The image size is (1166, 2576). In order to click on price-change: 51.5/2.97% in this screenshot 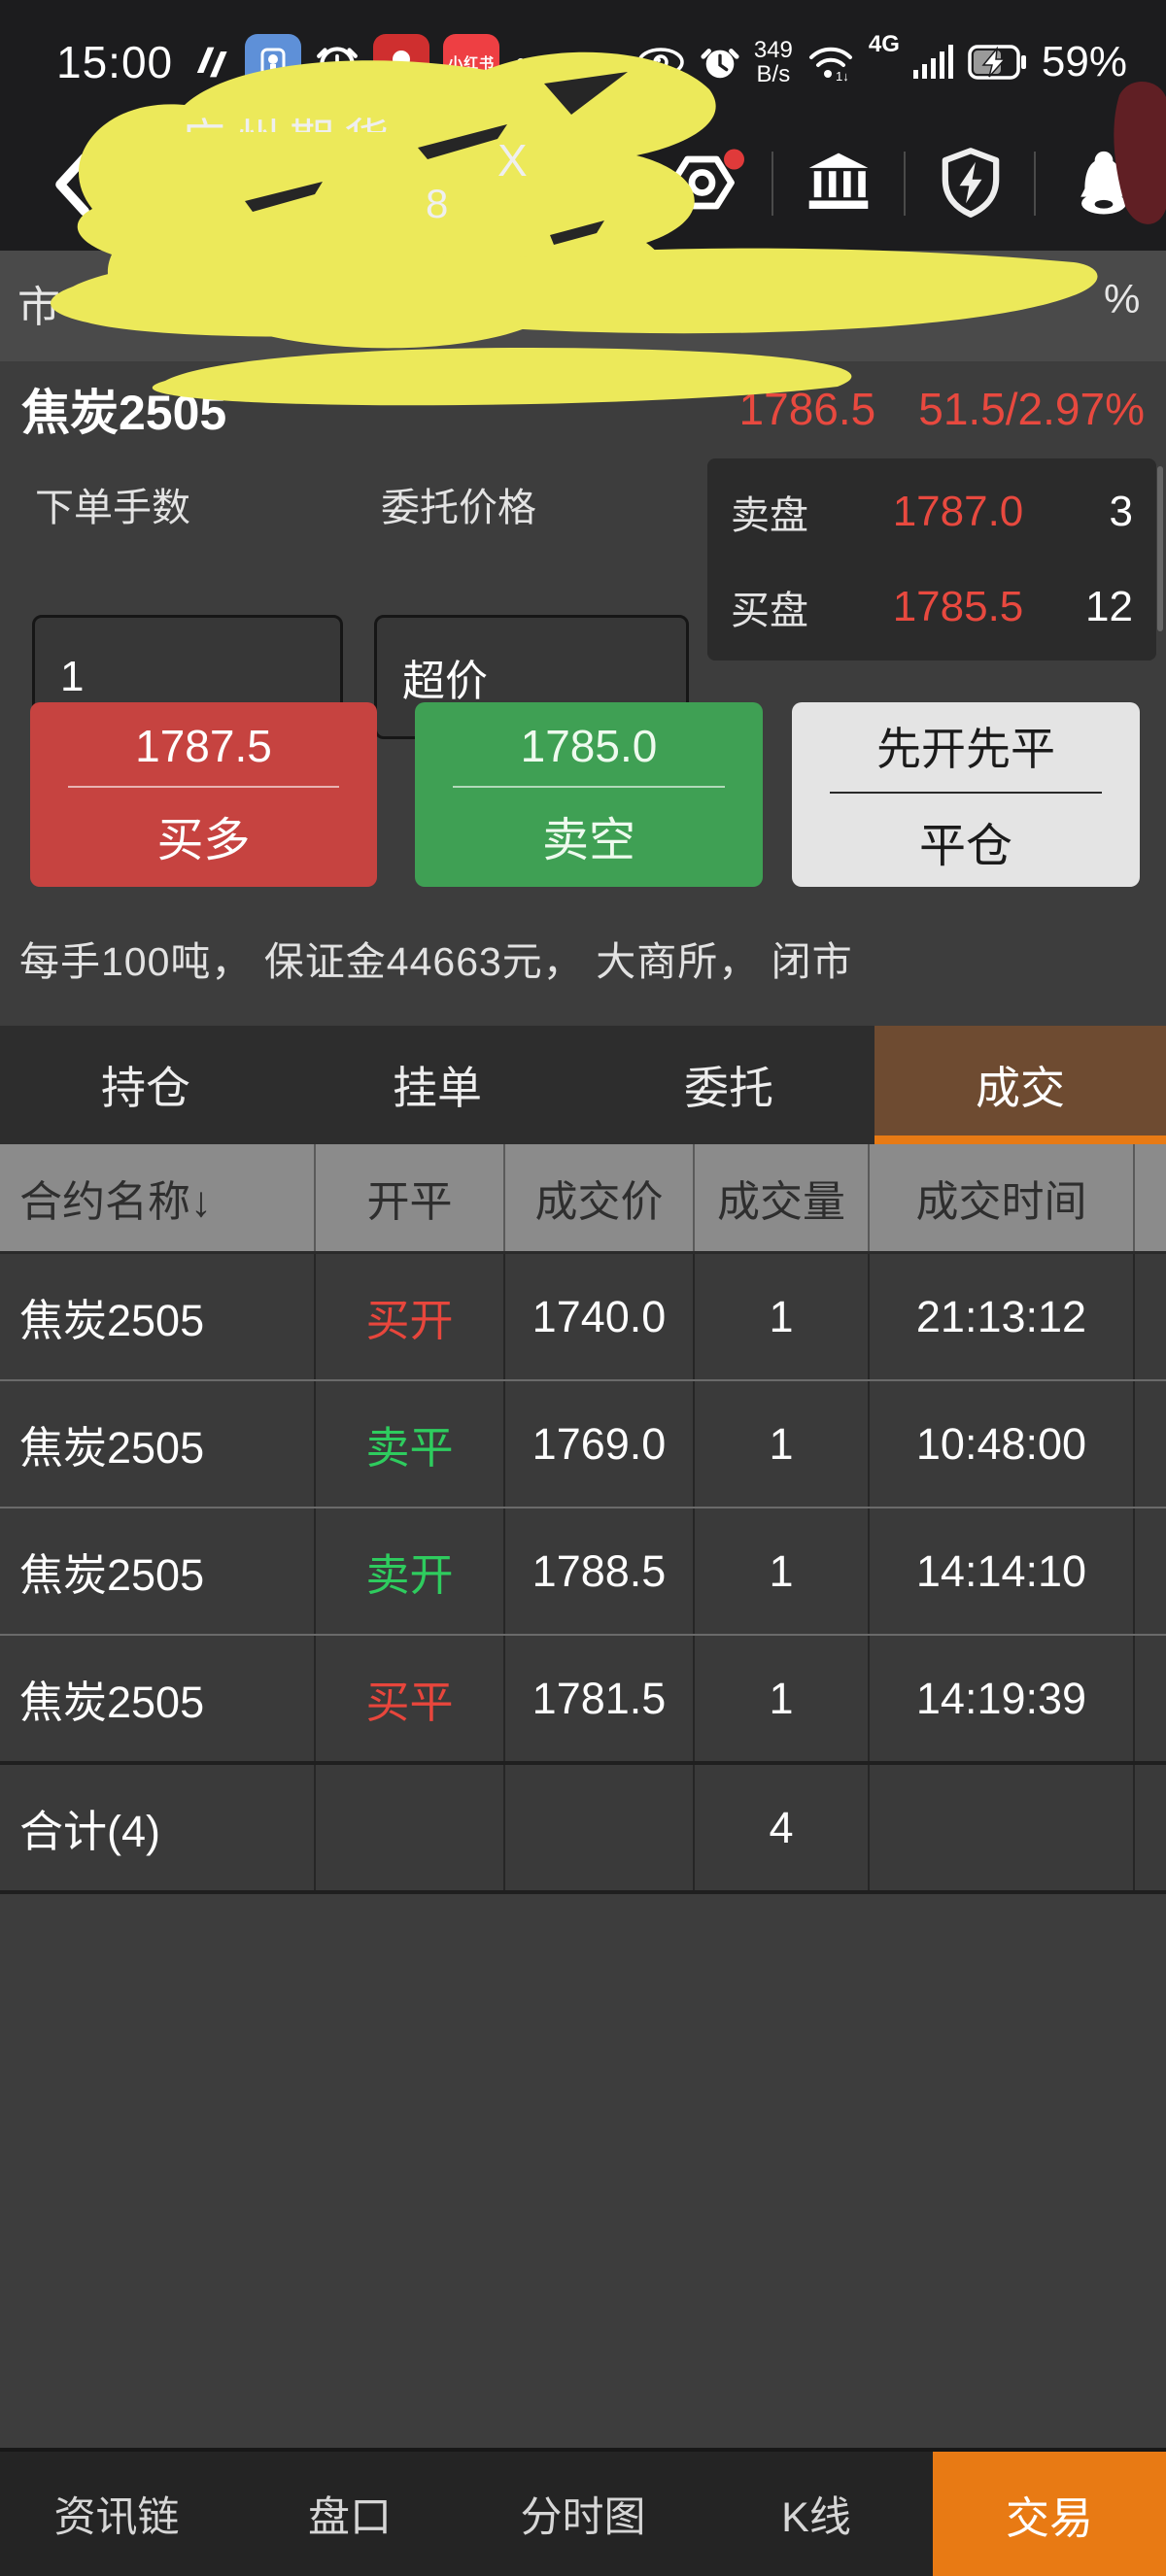, I will do `click(1031, 409)`.